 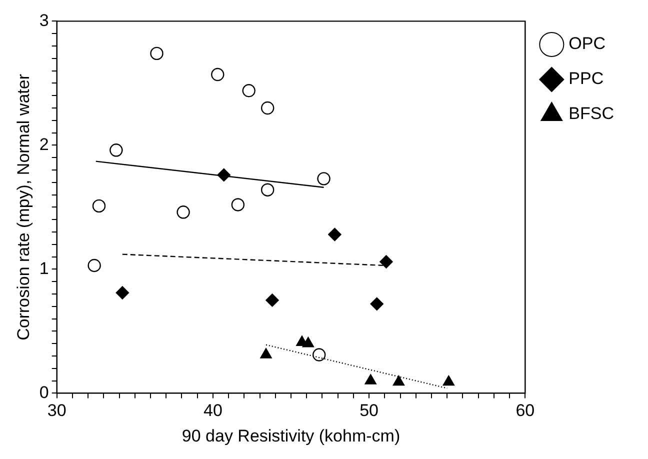 I want to click on x-tick-label: 60, so click(x=525, y=410).